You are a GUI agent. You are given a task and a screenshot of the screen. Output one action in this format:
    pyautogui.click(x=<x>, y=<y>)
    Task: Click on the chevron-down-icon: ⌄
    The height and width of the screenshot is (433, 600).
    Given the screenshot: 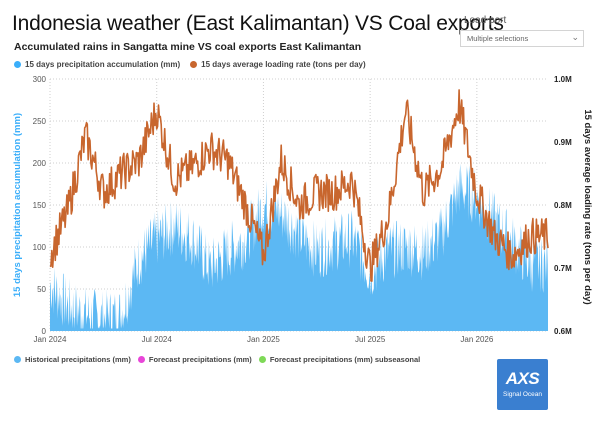 What is the action you would take?
    pyautogui.click(x=575, y=37)
    